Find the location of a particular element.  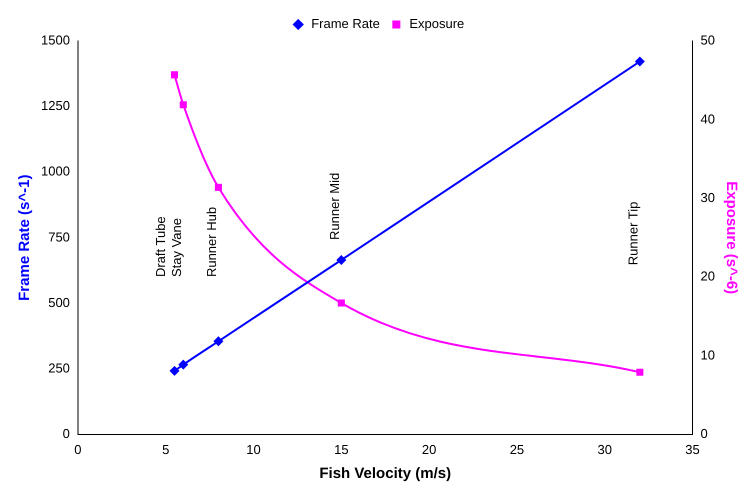

x-tick-label: 35 is located at coordinates (692, 449).